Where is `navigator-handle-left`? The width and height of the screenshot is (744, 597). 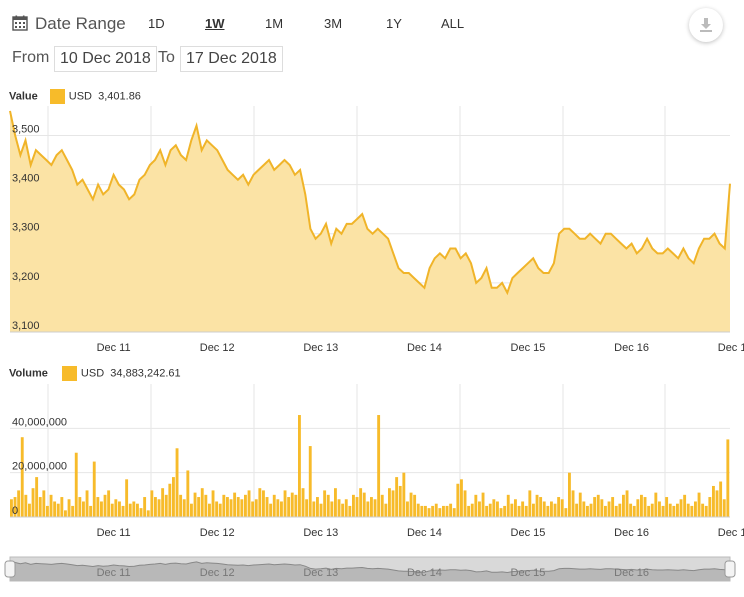 navigator-handle-left is located at coordinates (10, 569).